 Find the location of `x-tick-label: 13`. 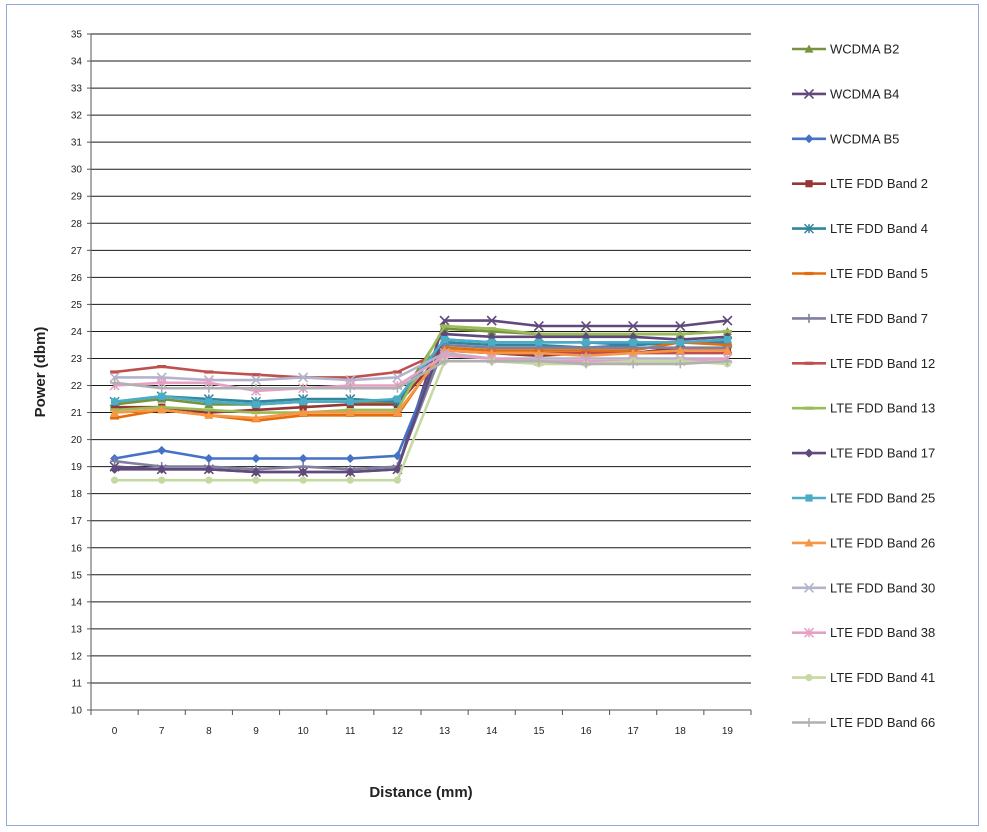

x-tick-label: 13 is located at coordinates (445, 731).